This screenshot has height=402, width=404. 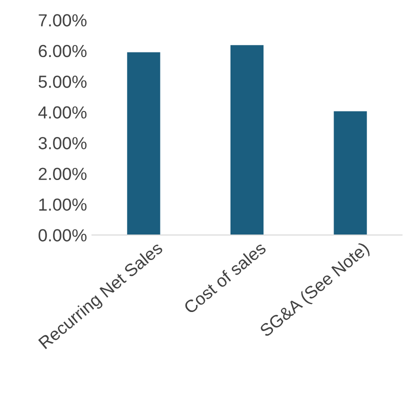 I want to click on y-tick-label: 6.00%, so click(x=62, y=51).